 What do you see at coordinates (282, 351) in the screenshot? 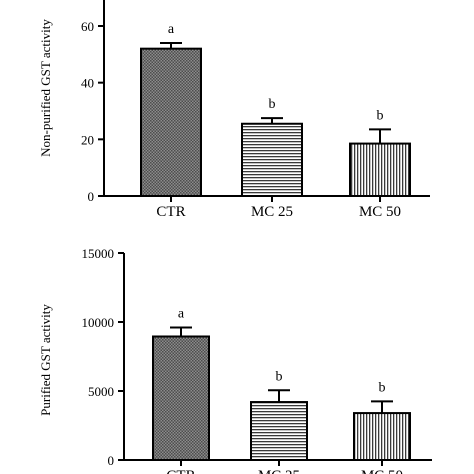
I see `panel-b-significance-letters: a b b` at bounding box center [282, 351].